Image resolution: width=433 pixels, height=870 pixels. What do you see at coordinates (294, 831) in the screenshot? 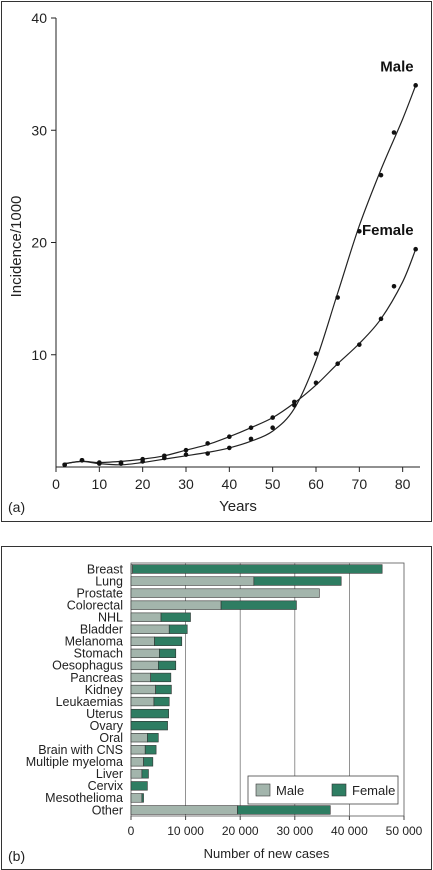
I see `x-tick-label: 30 000` at bounding box center [294, 831].